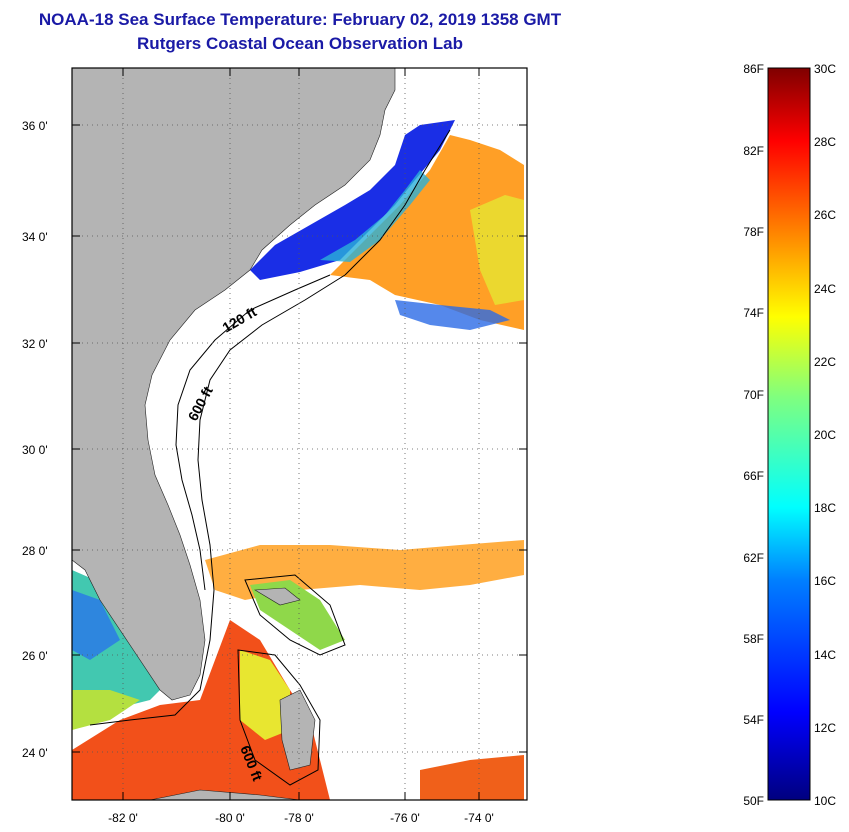  What do you see at coordinates (825, 801) in the screenshot?
I see `colorbar-c-label: 10C` at bounding box center [825, 801].